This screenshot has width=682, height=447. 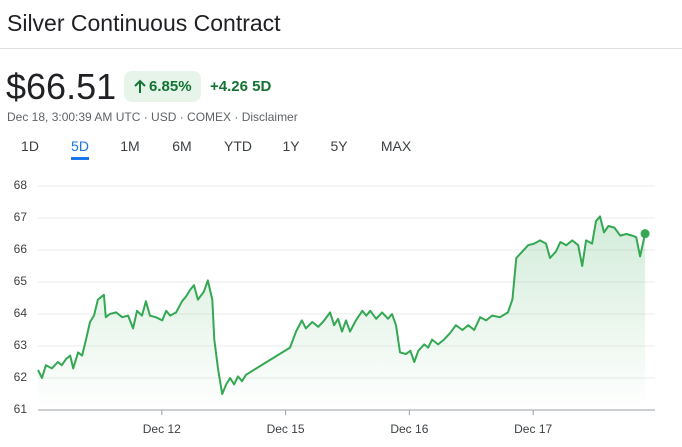 I want to click on range-tab: MAX, so click(x=396, y=146).